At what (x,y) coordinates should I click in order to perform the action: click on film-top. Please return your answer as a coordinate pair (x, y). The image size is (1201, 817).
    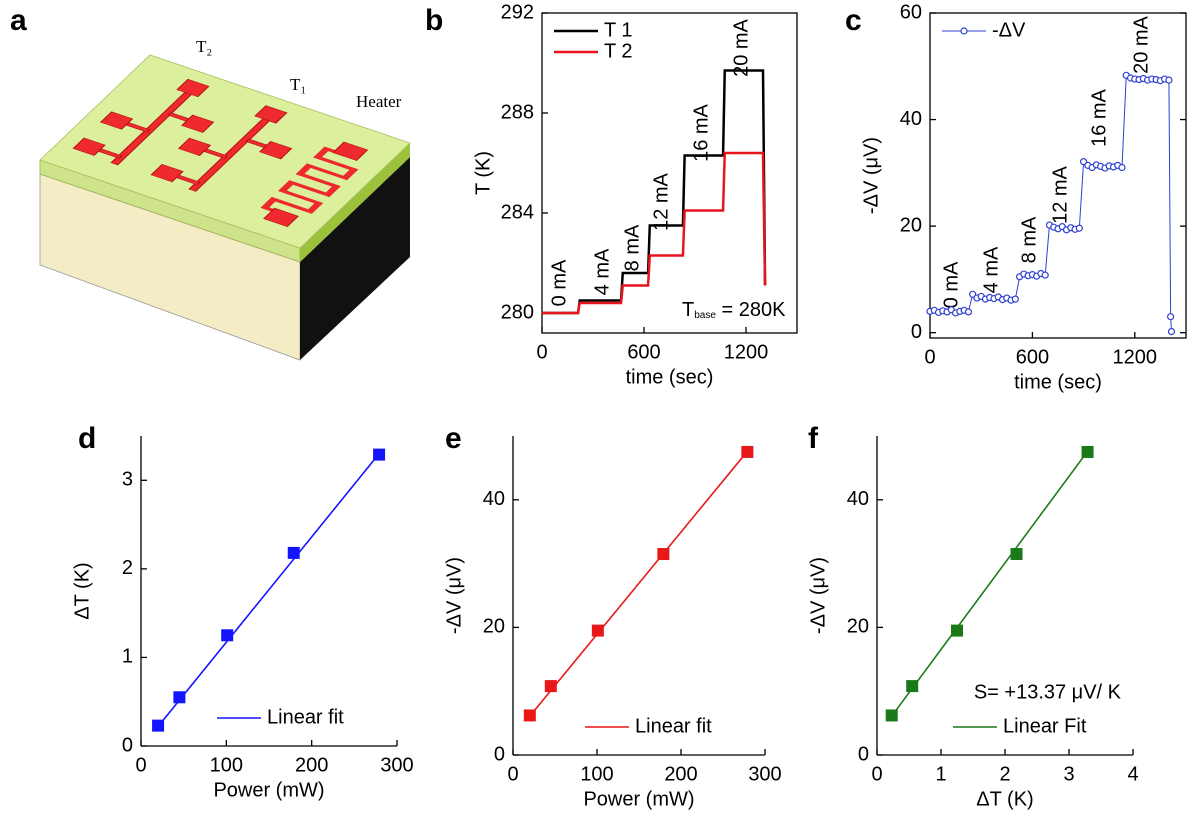
    Looking at the image, I should click on (225, 151).